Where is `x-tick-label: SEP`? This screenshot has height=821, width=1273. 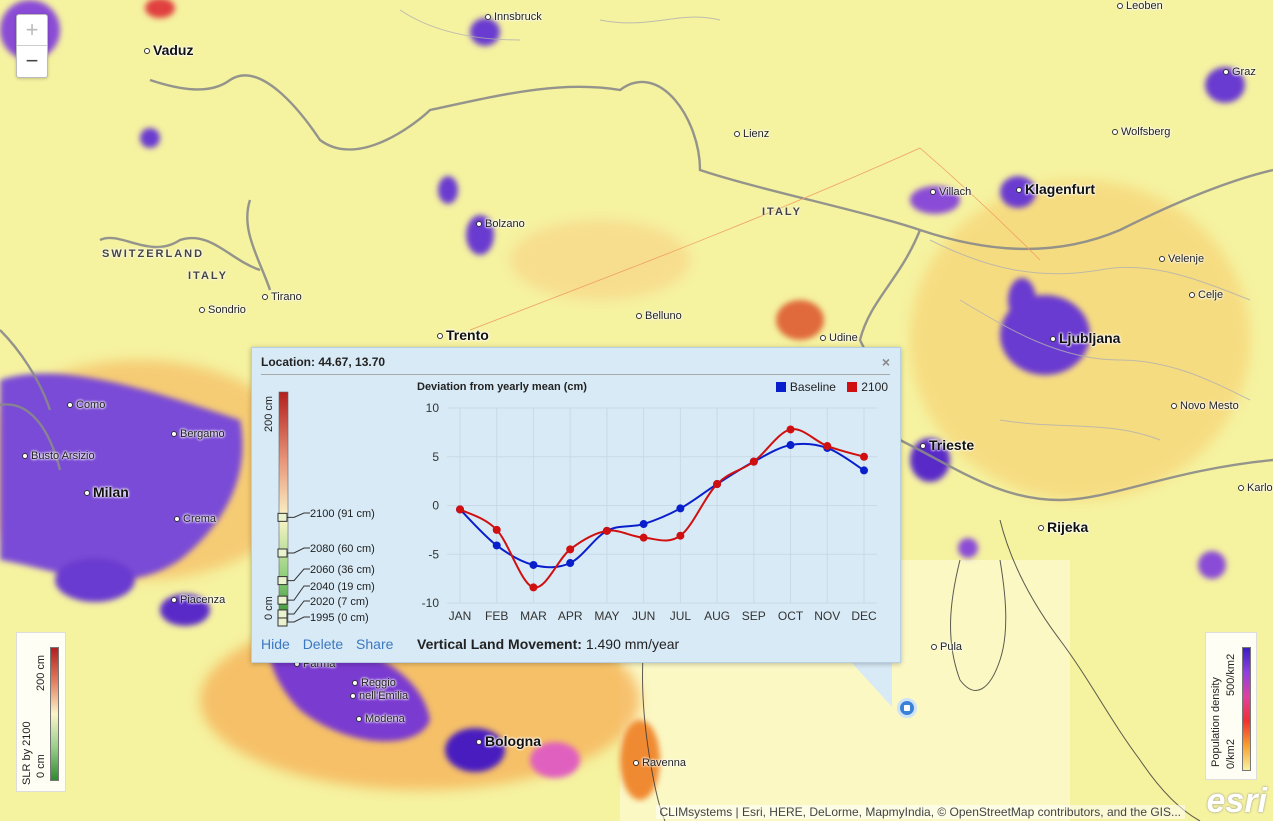 x-tick-label: SEP is located at coordinates (754, 616).